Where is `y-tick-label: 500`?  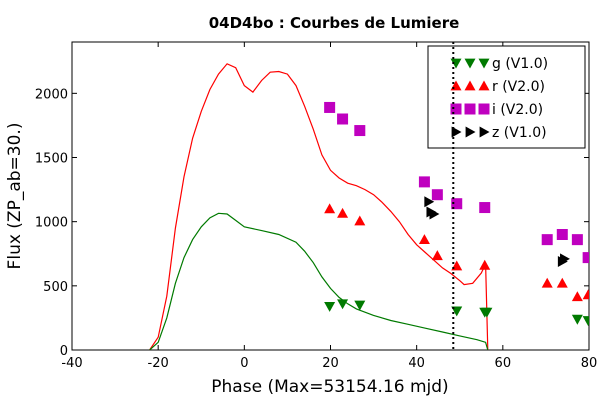
y-tick-label: 500 is located at coordinates (55, 287).